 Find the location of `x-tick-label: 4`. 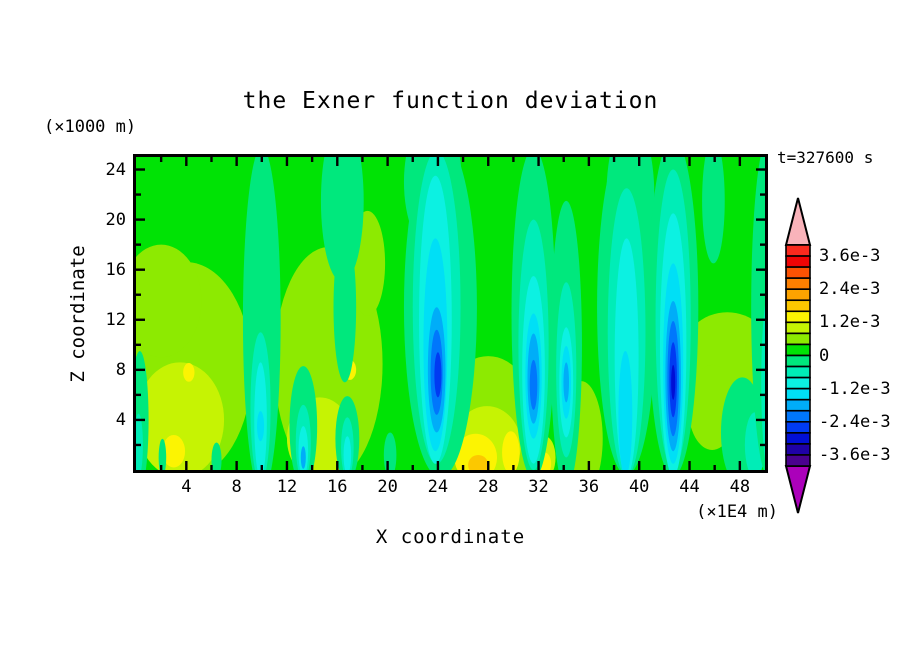

x-tick-label: 4 is located at coordinates (186, 487).